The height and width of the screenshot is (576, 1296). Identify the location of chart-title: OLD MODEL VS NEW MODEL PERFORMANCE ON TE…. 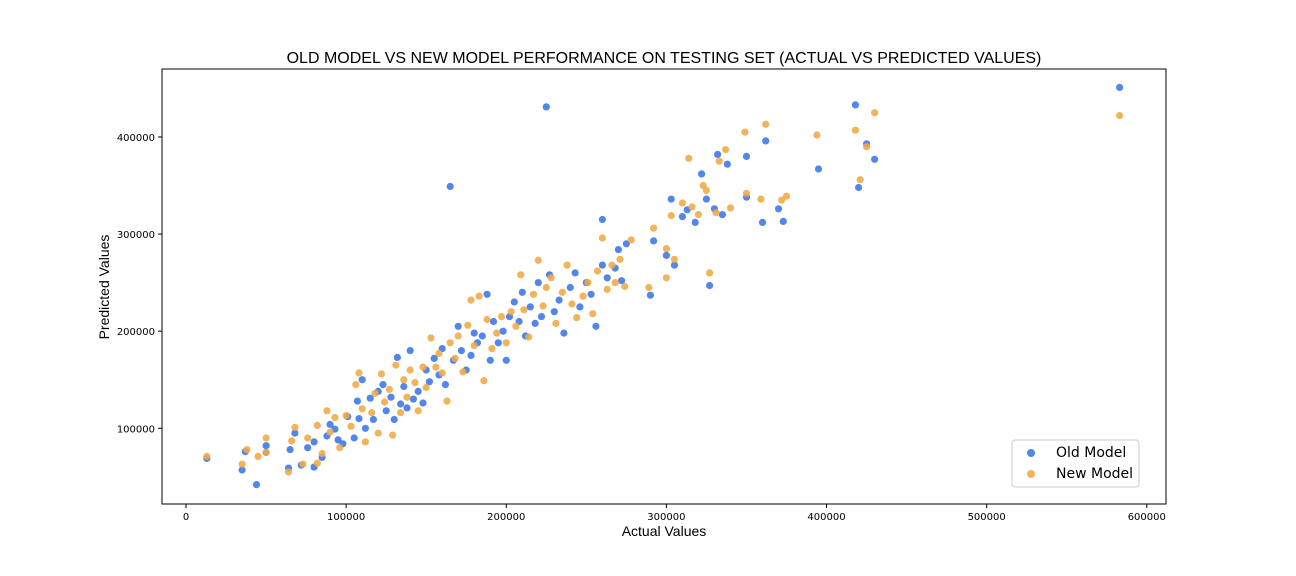
(664, 58).